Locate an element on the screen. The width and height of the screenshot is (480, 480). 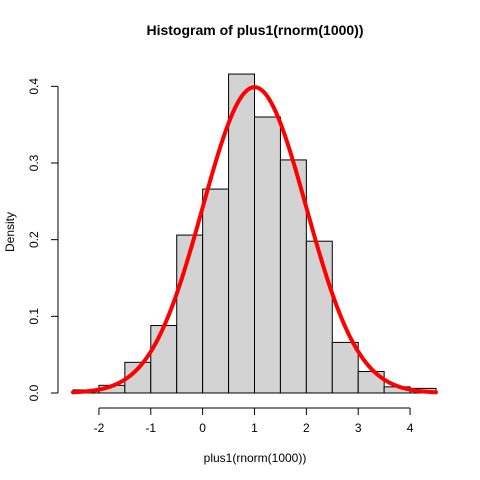
x-axis: -2 -1 0 1 2 3 4 is located at coordinates (254, 421).